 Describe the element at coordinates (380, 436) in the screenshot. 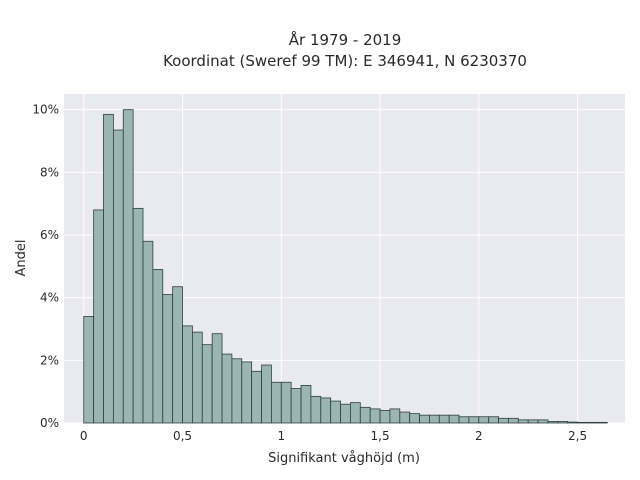

I see `x-tick-label: 1,5` at that location.